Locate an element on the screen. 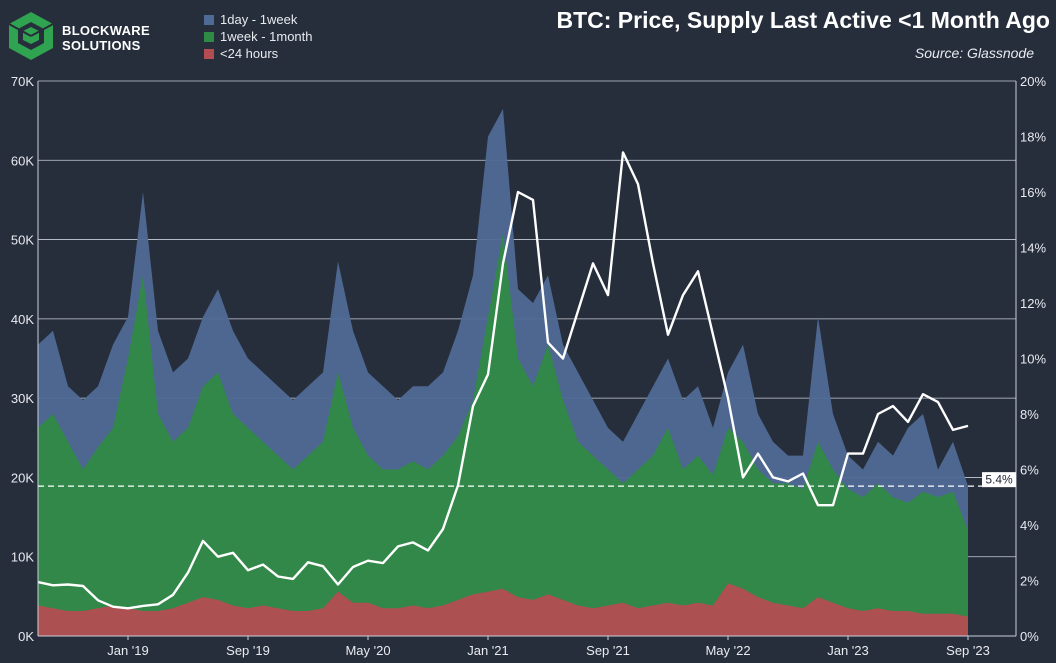 This screenshot has width=1056, height=663. y-right-tick-label: 4% is located at coordinates (1029, 525).